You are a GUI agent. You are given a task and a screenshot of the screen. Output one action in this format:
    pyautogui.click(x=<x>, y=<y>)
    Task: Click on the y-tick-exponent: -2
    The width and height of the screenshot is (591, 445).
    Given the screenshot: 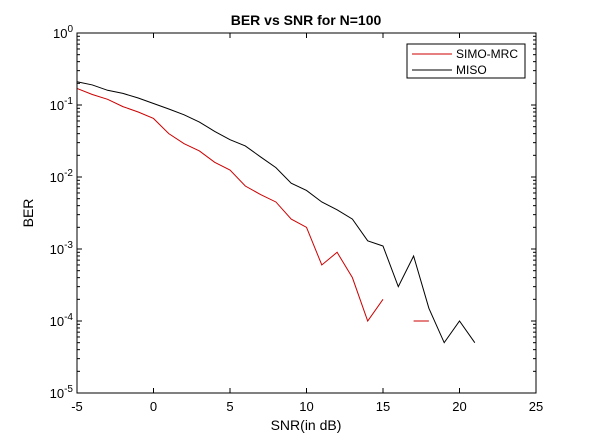 What is the action you would take?
    pyautogui.click(x=68, y=173)
    